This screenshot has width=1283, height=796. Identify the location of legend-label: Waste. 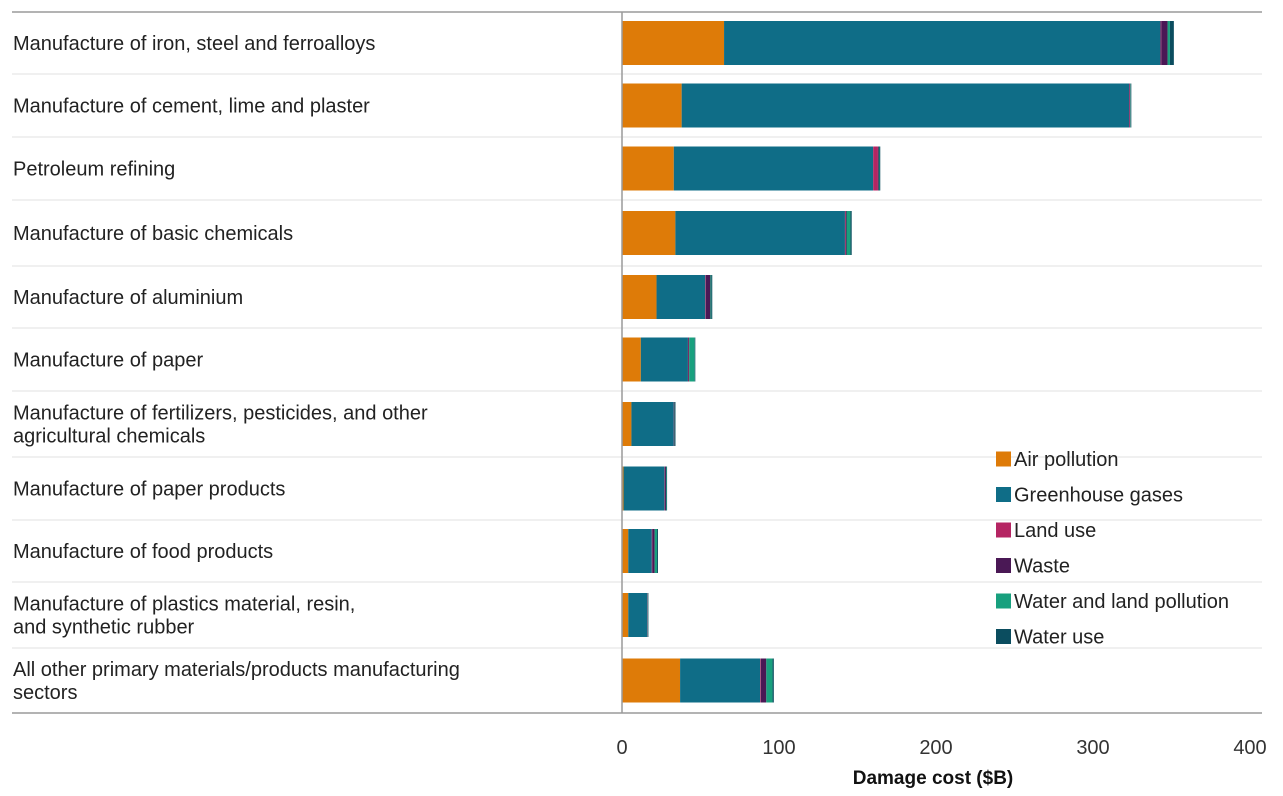
(1042, 567).